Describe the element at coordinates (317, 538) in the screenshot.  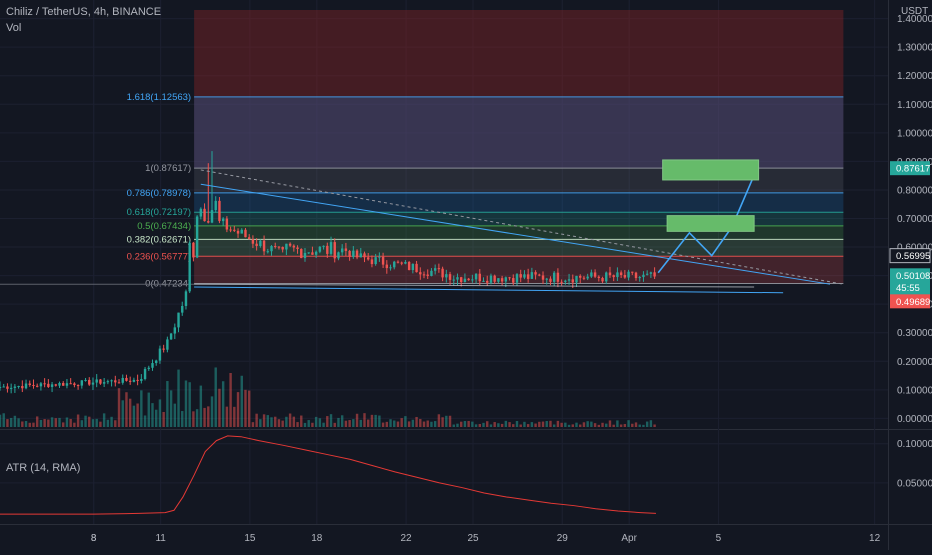
I see `x-tick-label: 18` at that location.